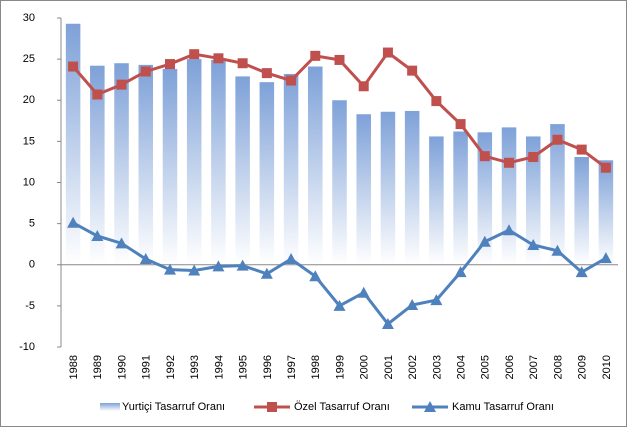 Image resolution: width=627 pixels, height=427 pixels. I want to click on x-tick-label: 1989, so click(98, 367).